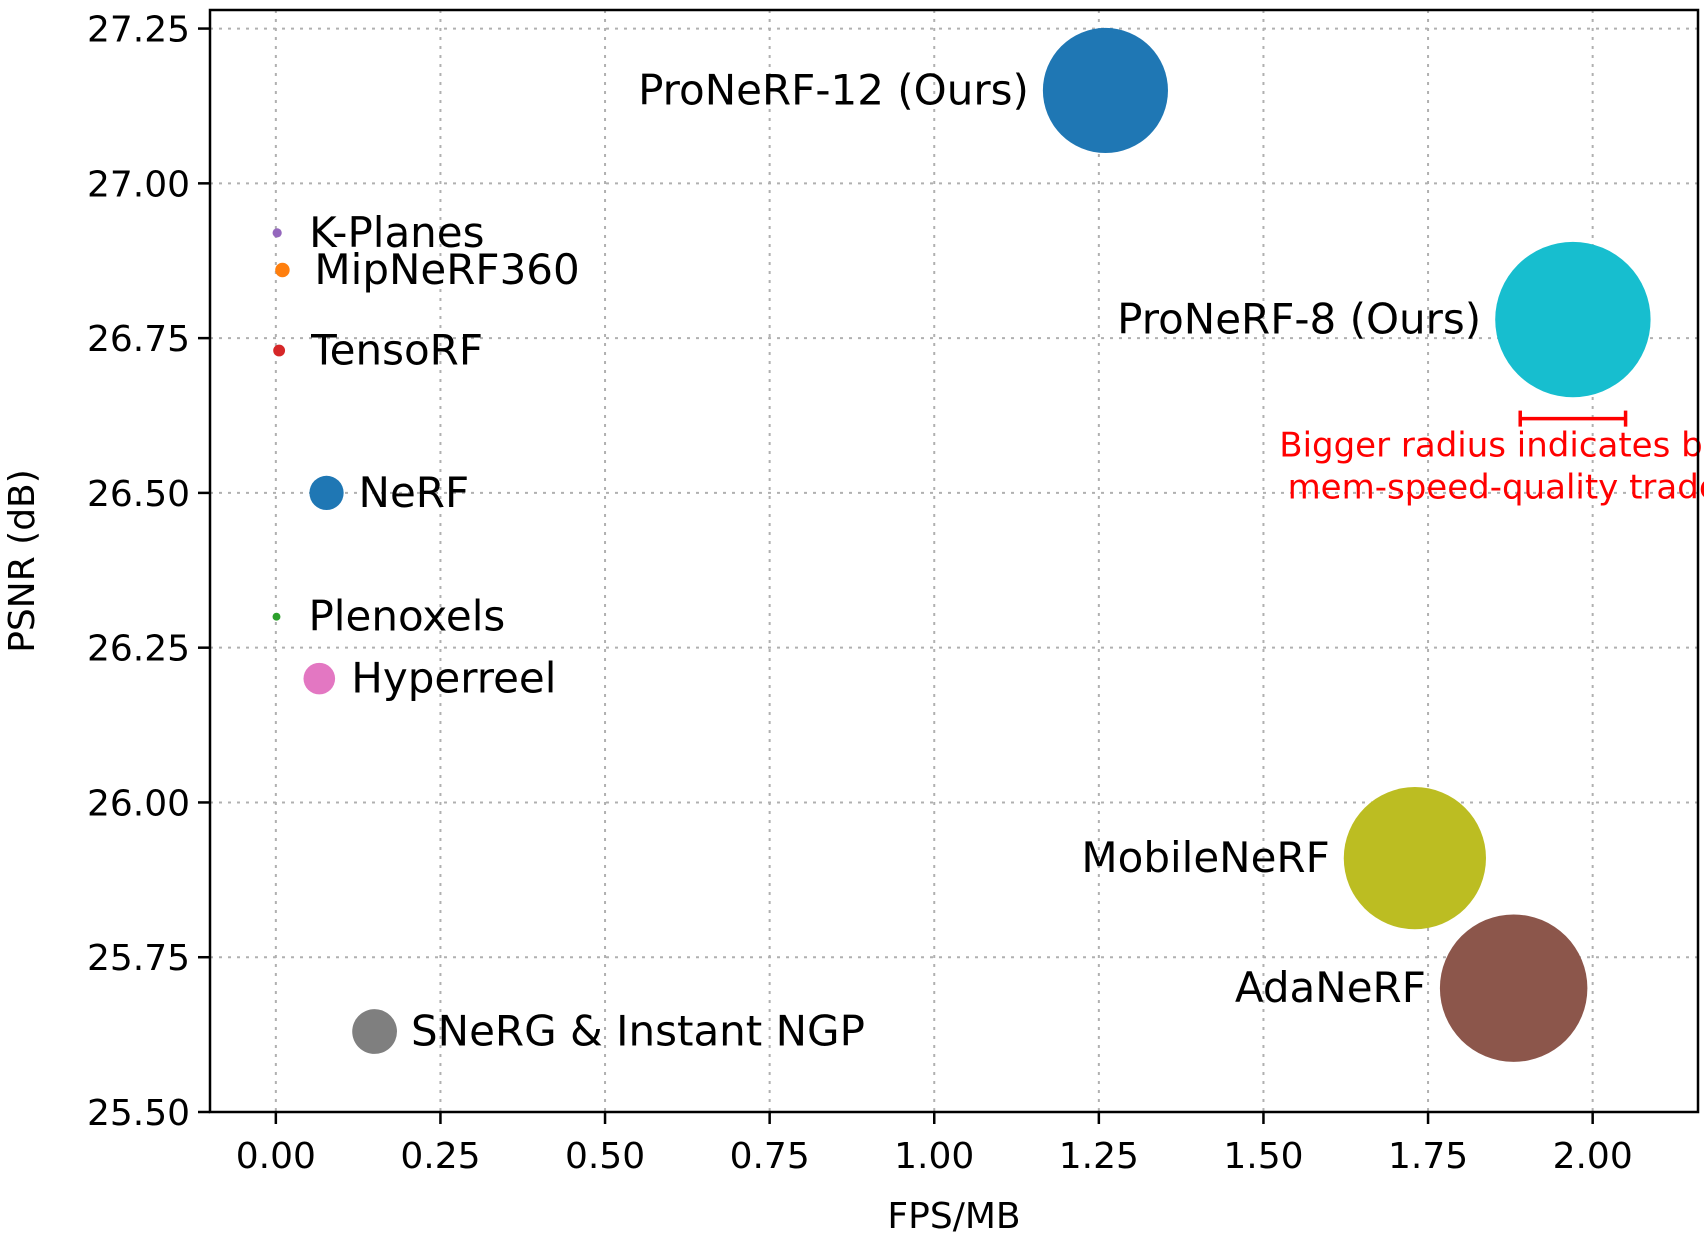 This screenshot has height=1235, width=1704. I want to click on y-tick-label: 27.00, so click(138, 184).